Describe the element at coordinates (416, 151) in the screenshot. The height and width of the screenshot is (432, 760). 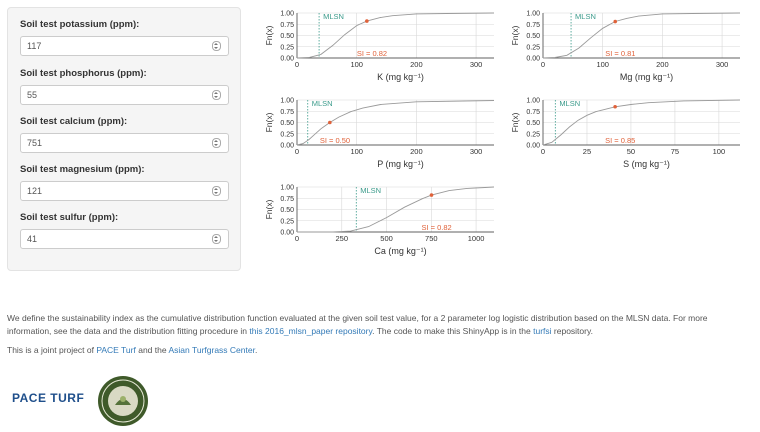
I see `p-xtick-label: 200` at that location.